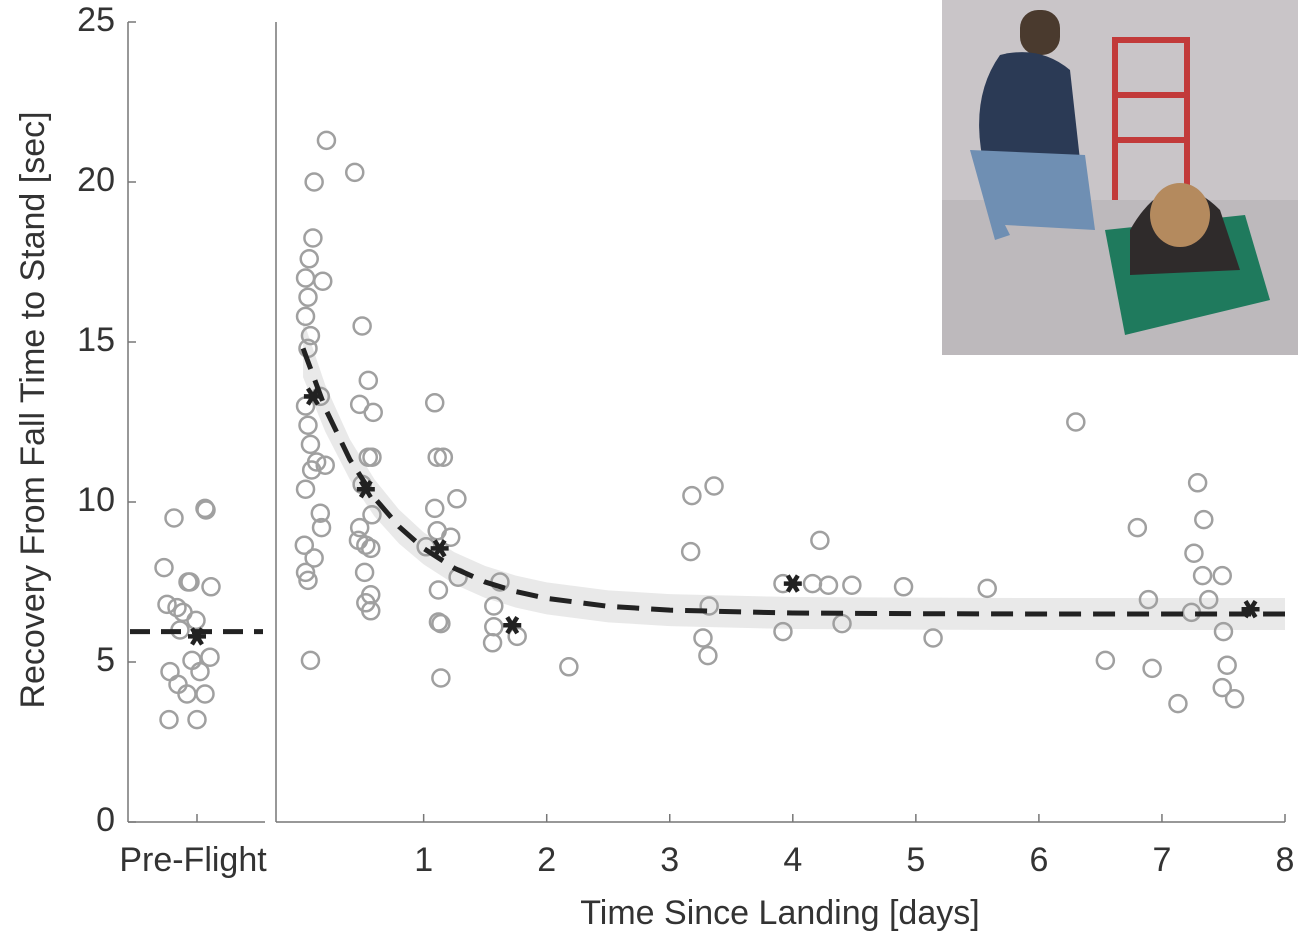  What do you see at coordinates (96, 500) in the screenshot?
I see `y-tick-label: 10` at bounding box center [96, 500].